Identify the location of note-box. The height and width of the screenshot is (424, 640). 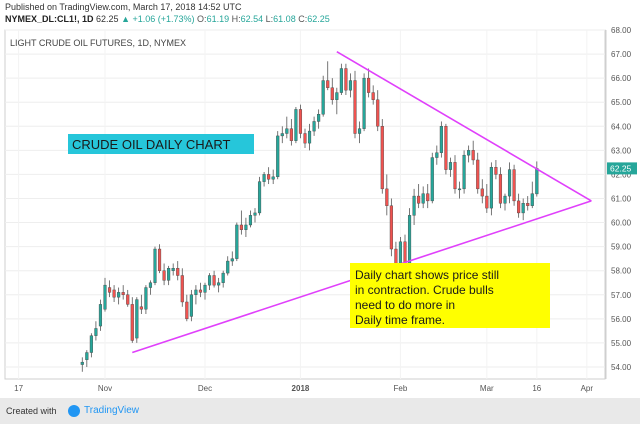
(450, 295).